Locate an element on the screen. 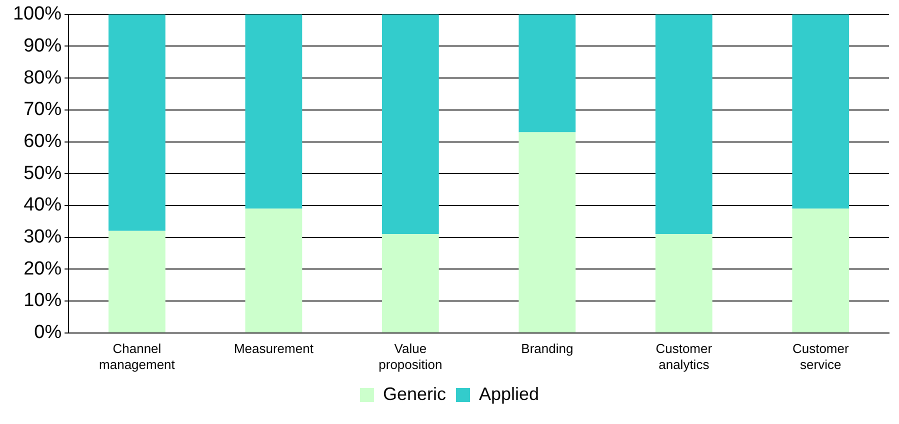  y-tick-label: 60% is located at coordinates (43, 141).